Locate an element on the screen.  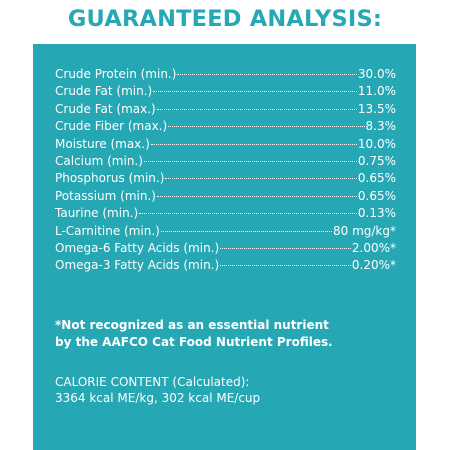
analysis-row: Crude Fat (min.) 11.0% is located at coordinates (225, 91).